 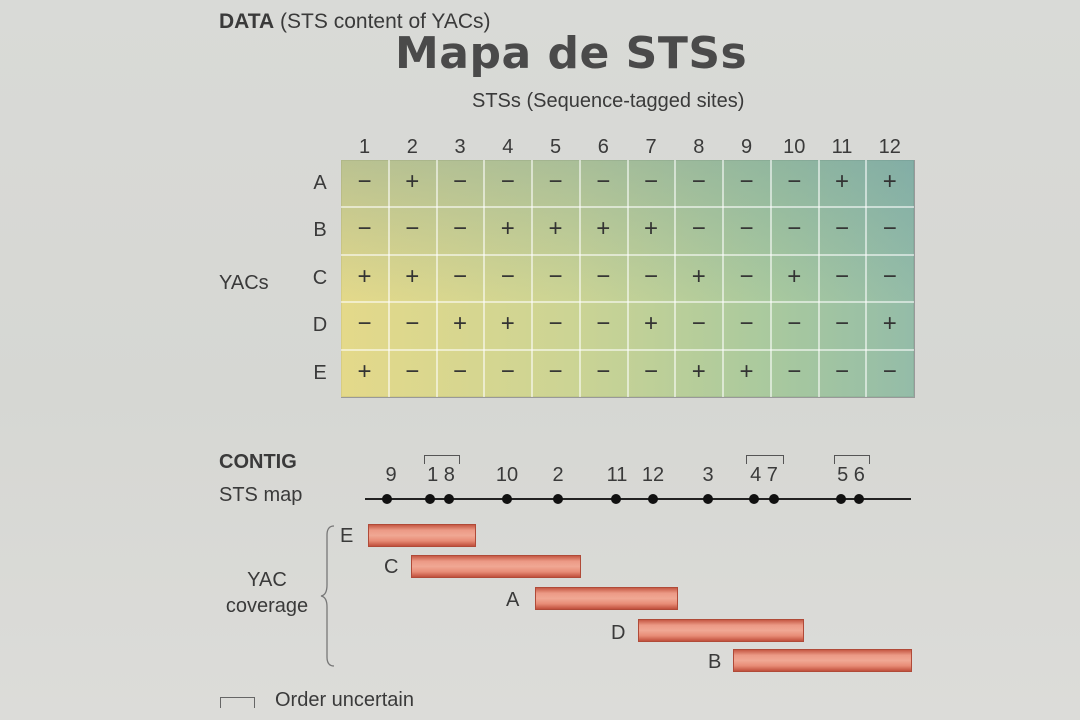 What do you see at coordinates (344, 700) in the screenshot?
I see `legend-text: Order uncertain` at bounding box center [344, 700].